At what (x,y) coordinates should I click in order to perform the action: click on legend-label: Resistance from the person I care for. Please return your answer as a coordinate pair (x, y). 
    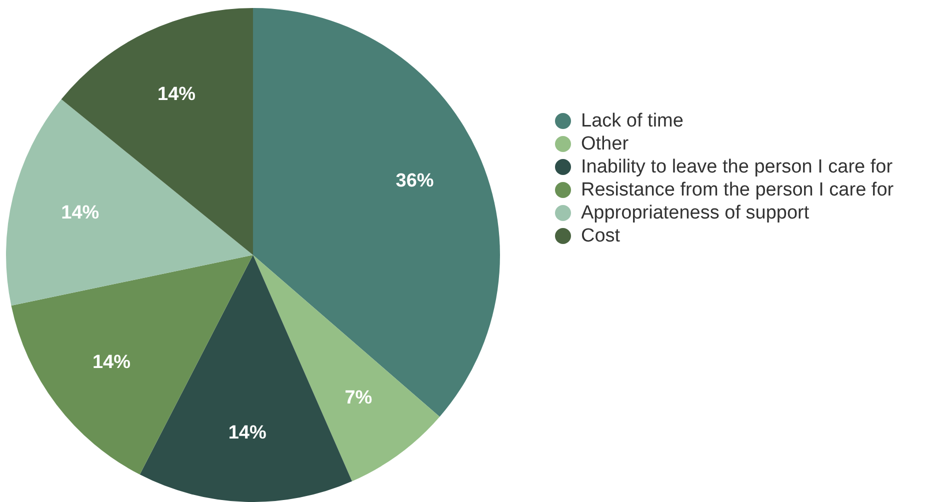
    Looking at the image, I should click on (737, 190).